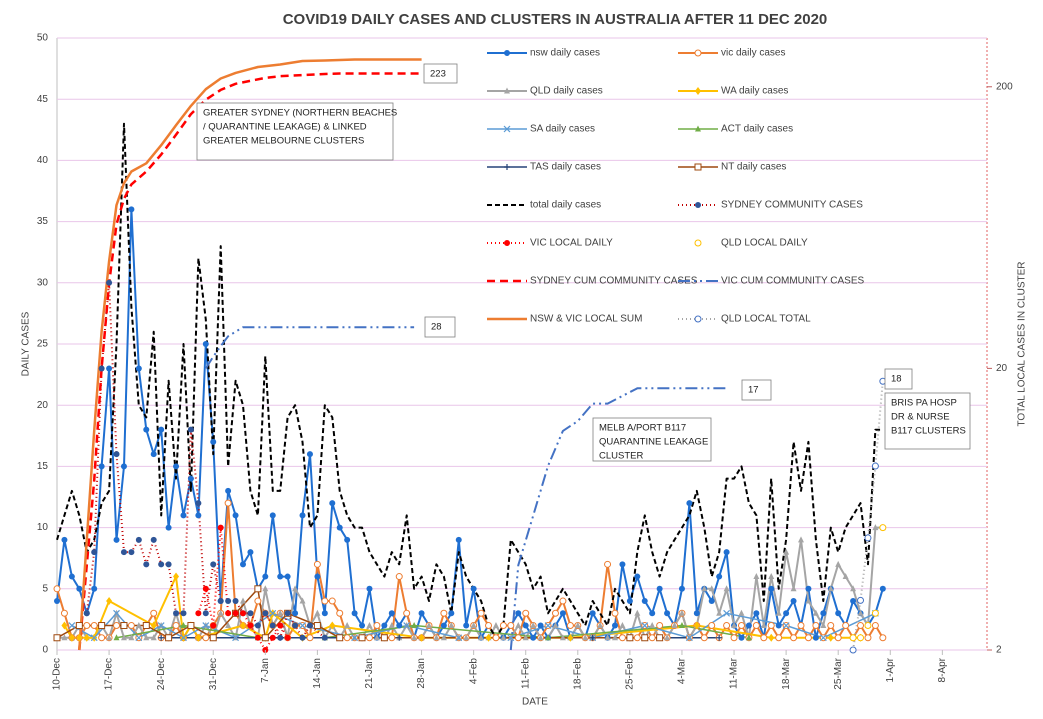 The image size is (1043, 719). What do you see at coordinates (300, 113) in the screenshot?
I see `annotation-text: GREATER SYDNEY (NORTHERN BEACHES` at bounding box center [300, 113].